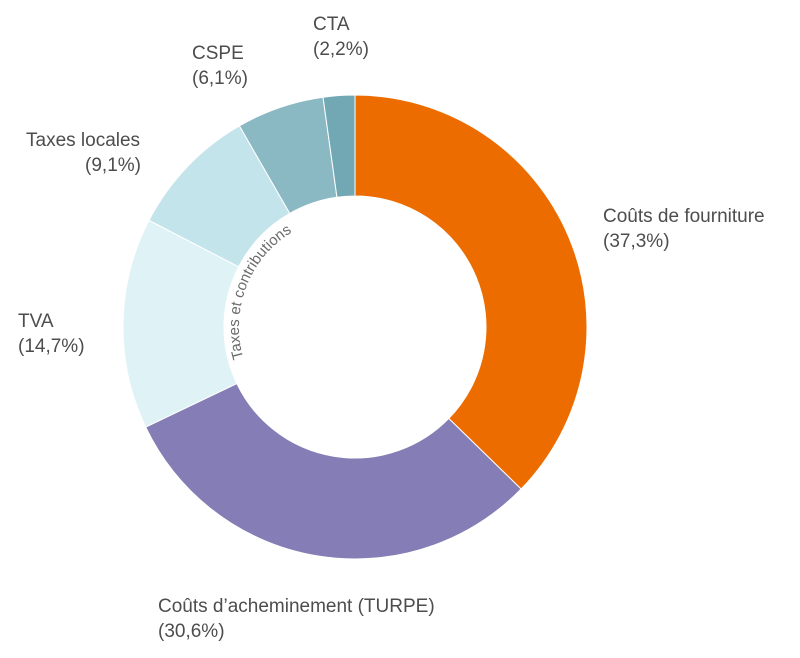 Image resolution: width=800 pixels, height=658 pixels. I want to click on value-couts-acheminement: (30,6%), so click(191, 631).